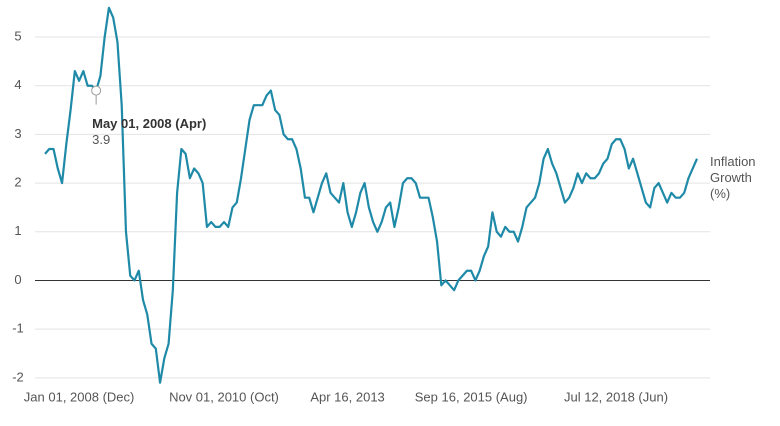 Image resolution: width=780 pixels, height=426 pixels. I want to click on series-label: Inflation Growth (%), so click(733, 177).